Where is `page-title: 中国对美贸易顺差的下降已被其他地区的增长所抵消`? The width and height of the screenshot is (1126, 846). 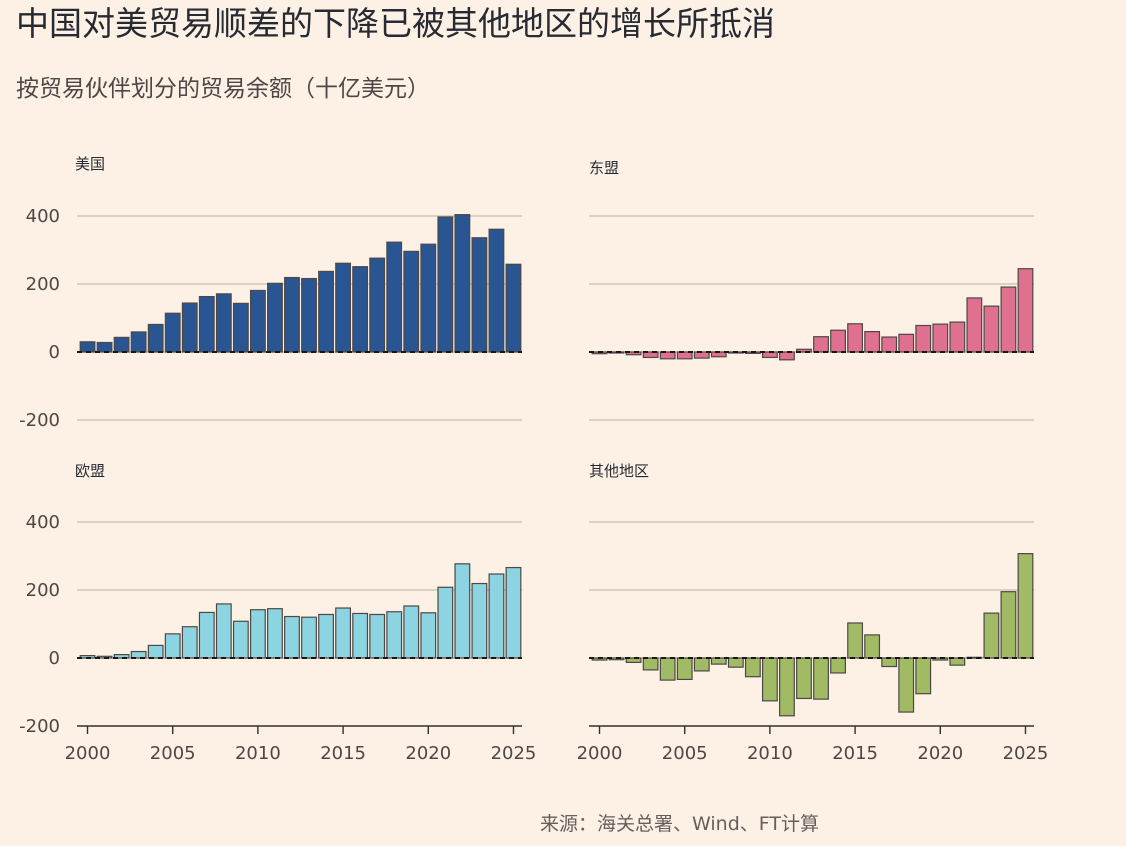 page-title: 中国对美贸易顺差的下降已被其他地区的增长所抵消 is located at coordinates (395, 23).